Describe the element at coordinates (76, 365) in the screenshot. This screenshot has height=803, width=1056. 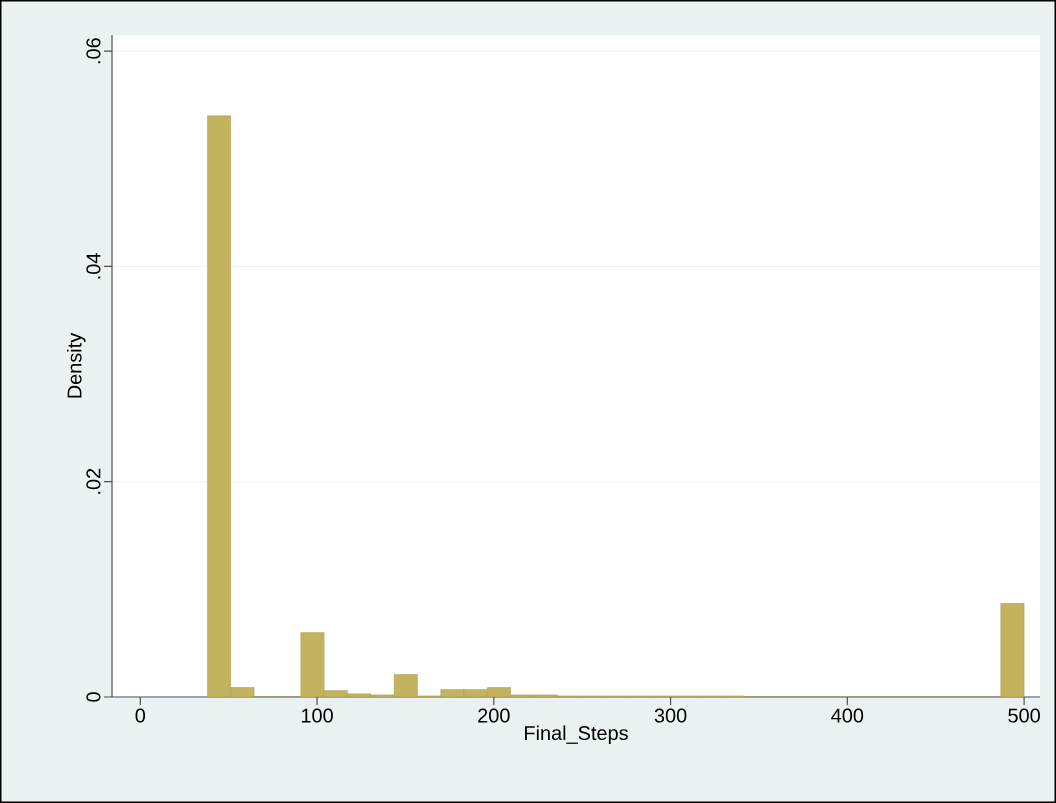
I see `y-axis-title: Density` at that location.